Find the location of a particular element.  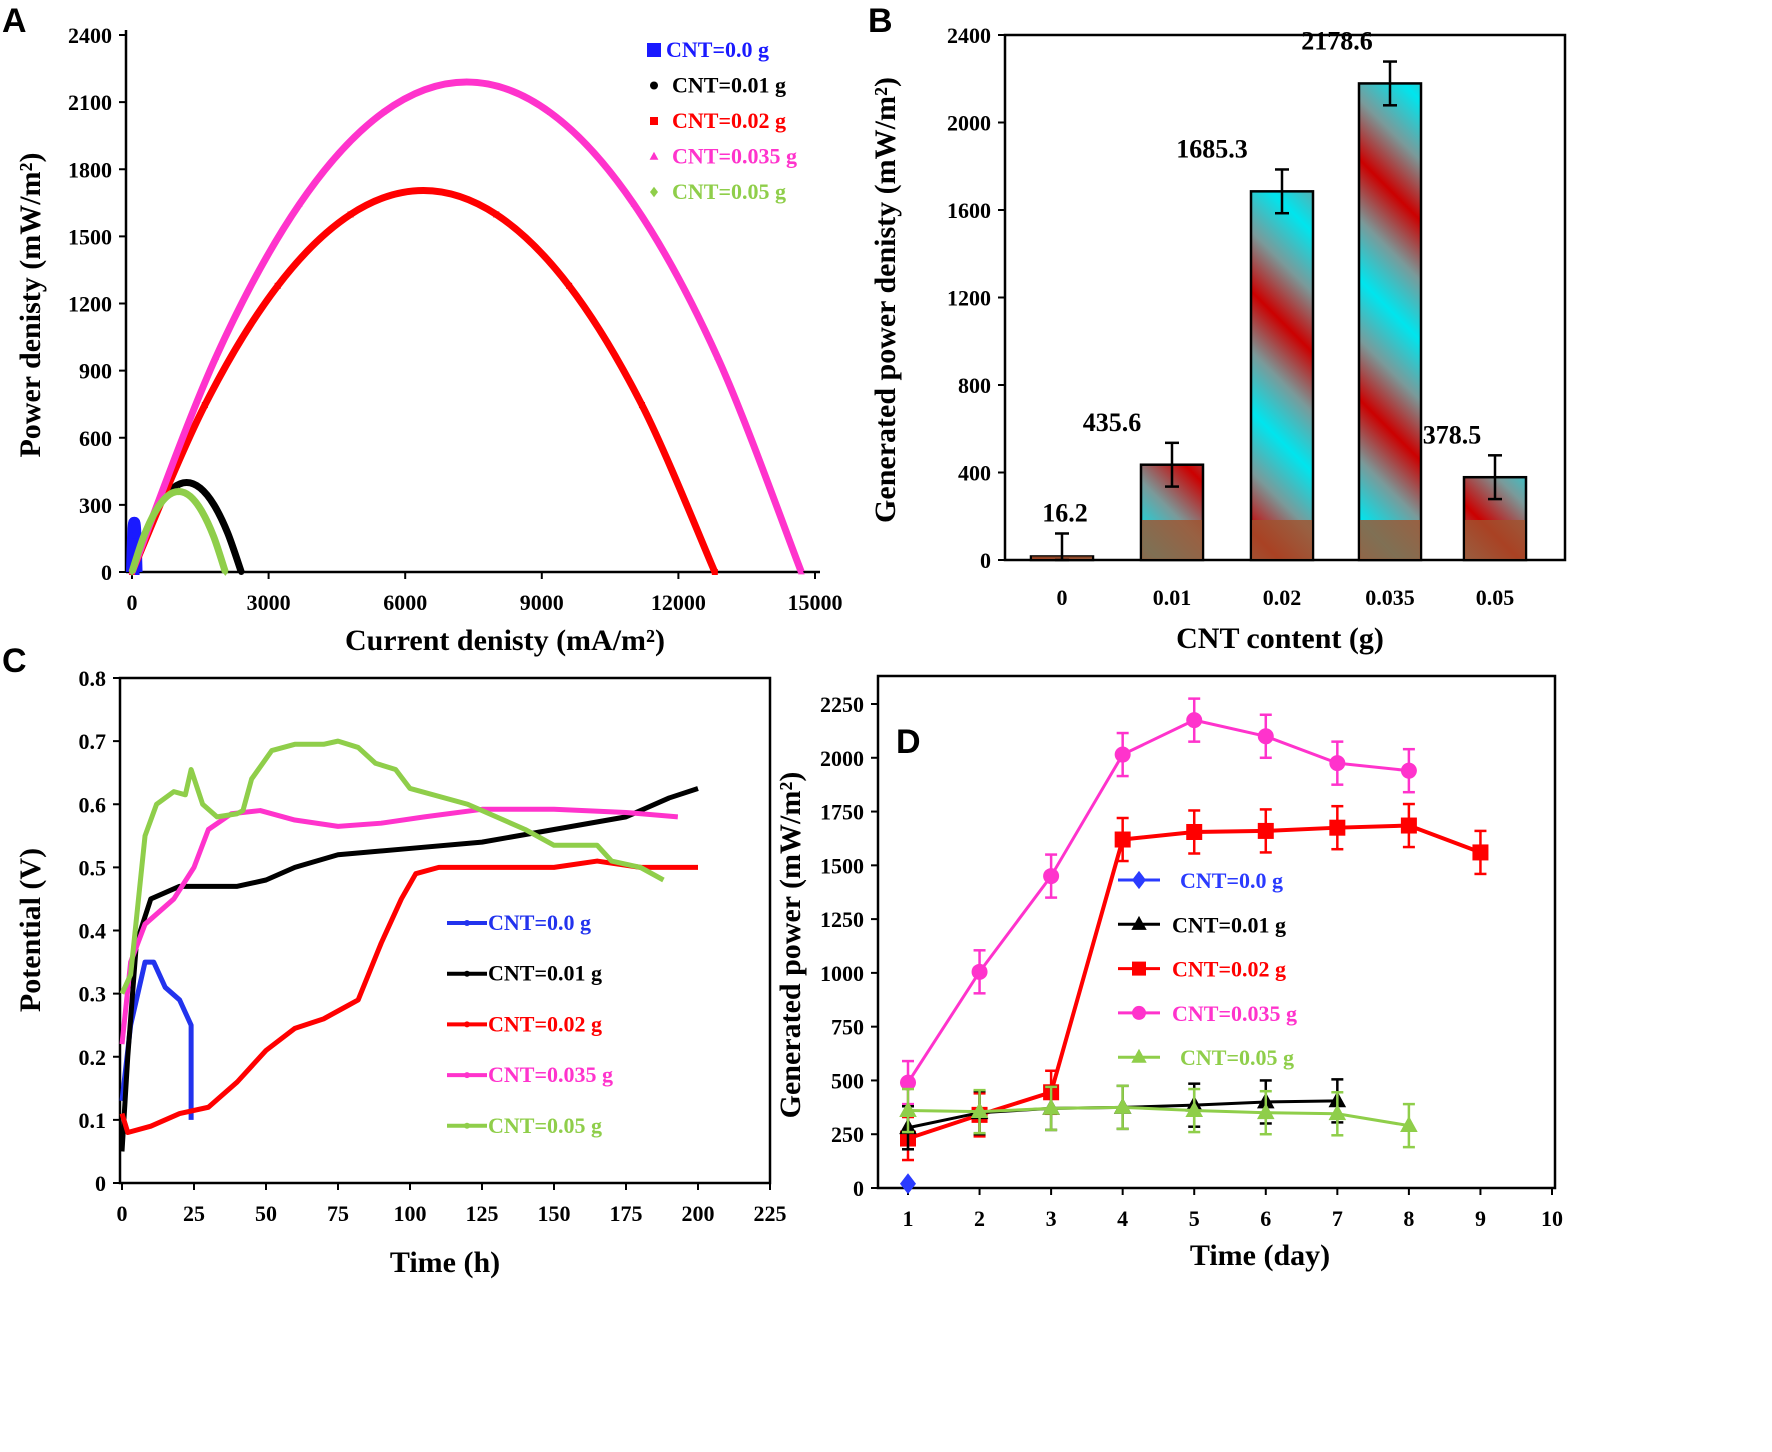

x-tick-label: 200 is located at coordinates (698, 1213).